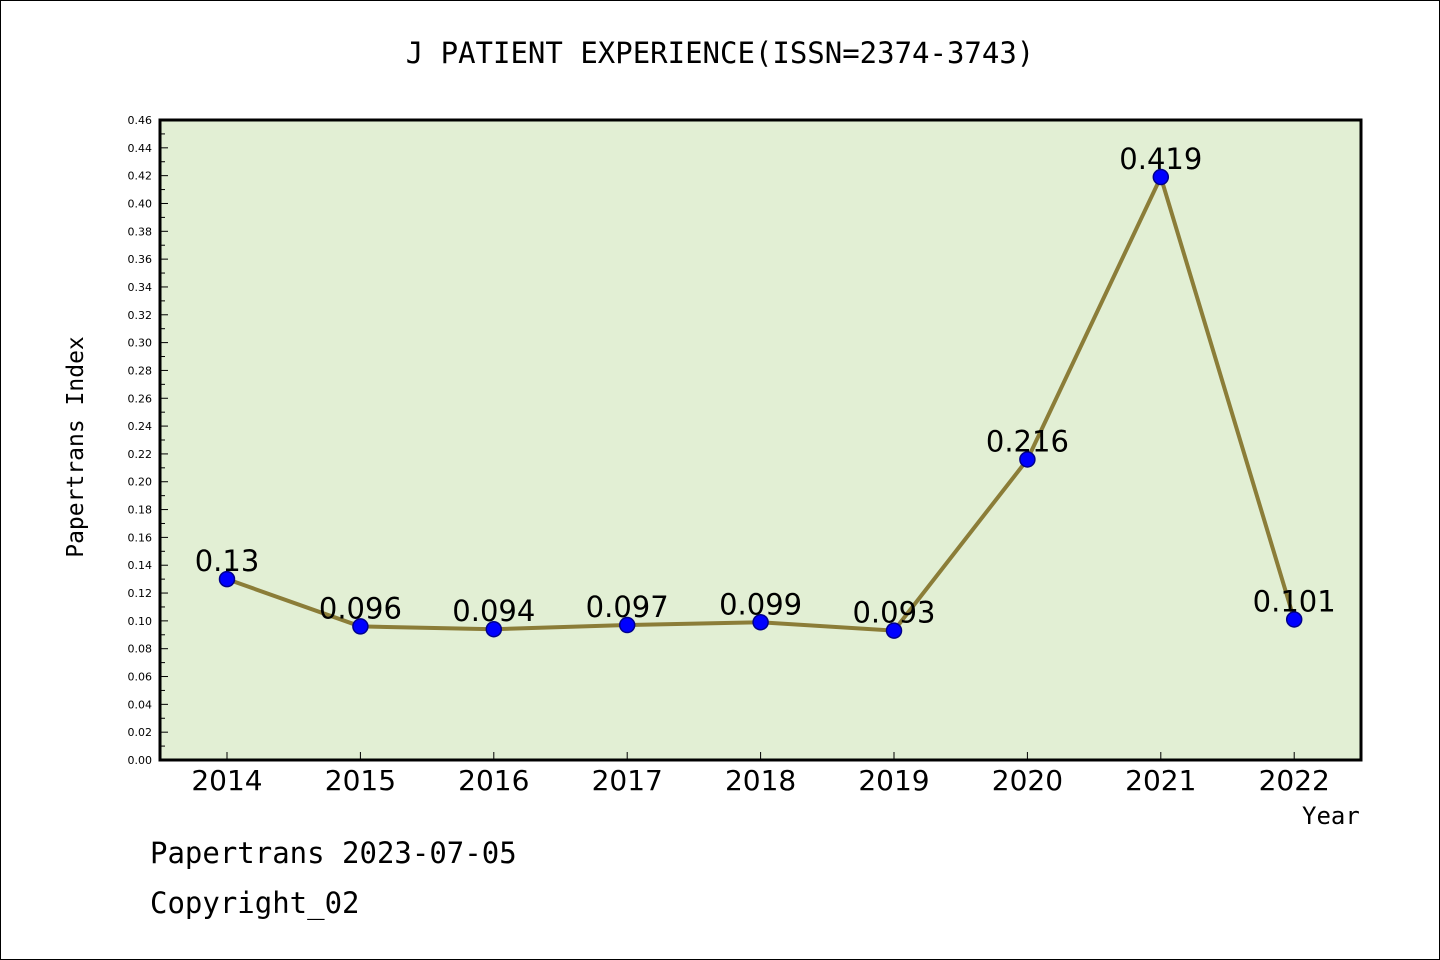 The width and height of the screenshot is (1440, 960). Describe the element at coordinates (627, 607) in the screenshot. I see `data-label: 0.097` at that location.